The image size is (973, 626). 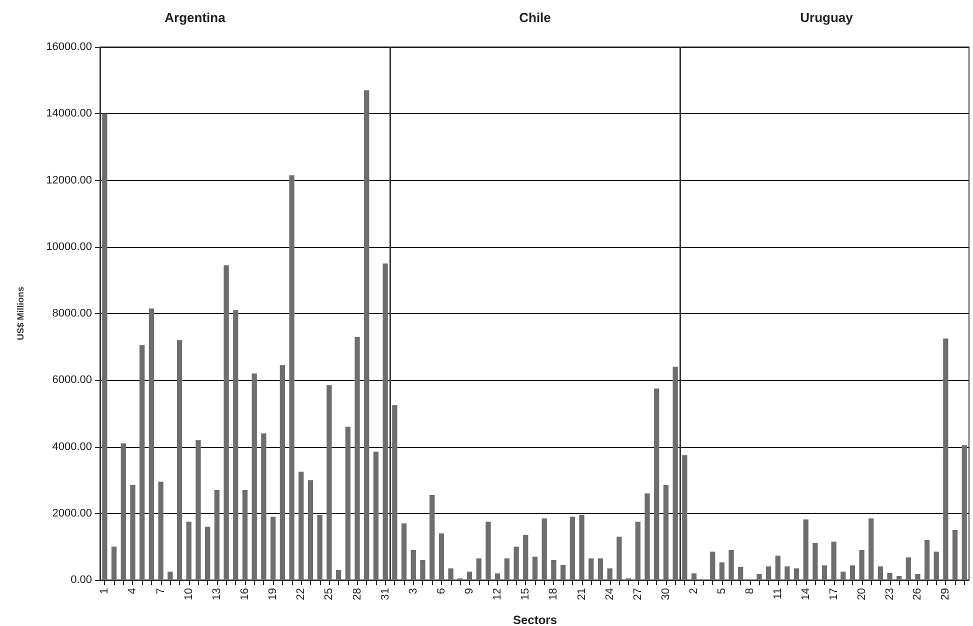 I want to click on x-tick-label: 5, so click(x=722, y=591).